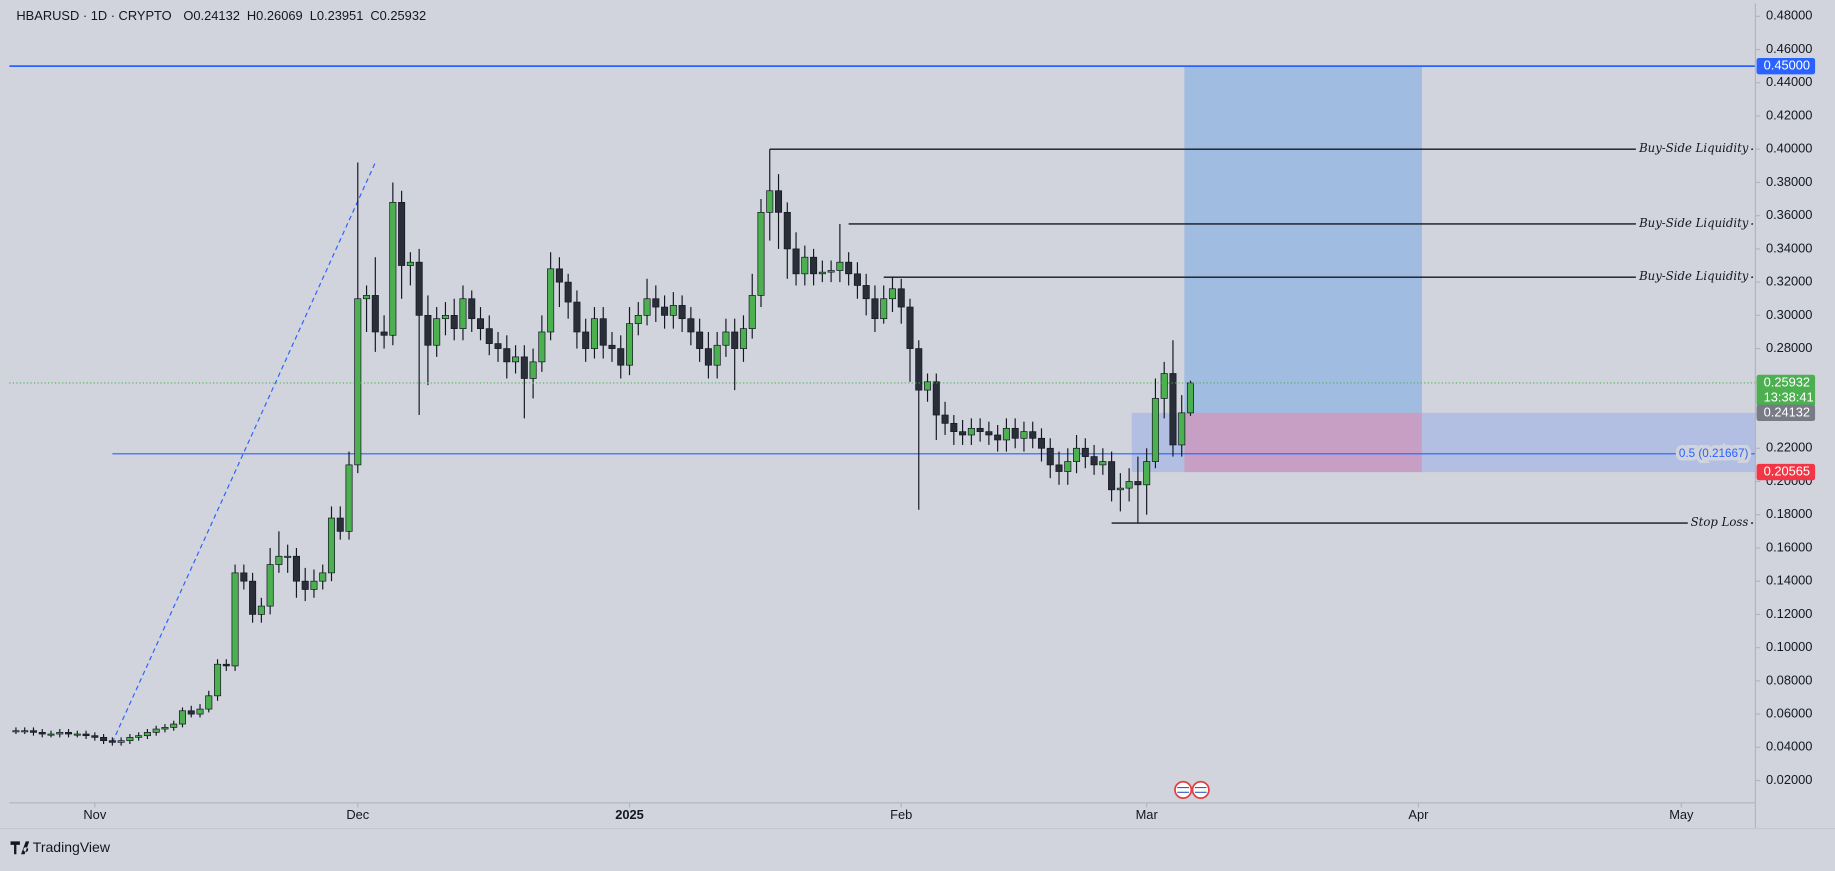  Describe the element at coordinates (1303, 239) in the screenshot. I see `target-zone` at that location.